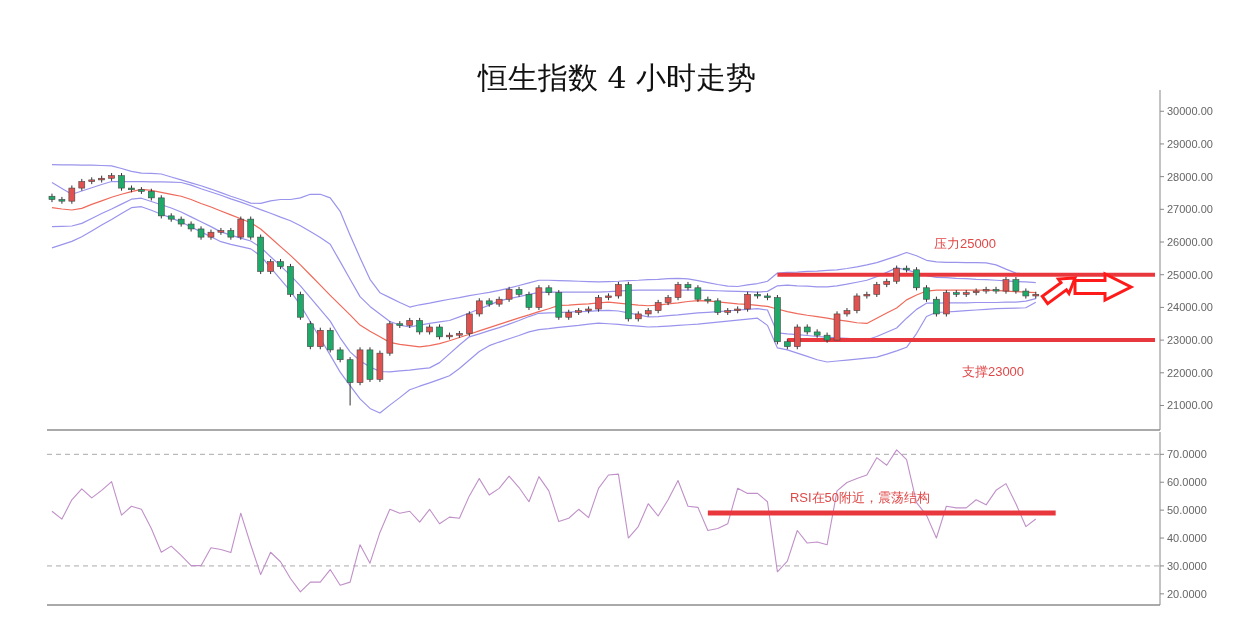 The height and width of the screenshot is (625, 1235). What do you see at coordinates (1190, 209) in the screenshot?
I see `y-tick-label: 27000.00` at bounding box center [1190, 209].